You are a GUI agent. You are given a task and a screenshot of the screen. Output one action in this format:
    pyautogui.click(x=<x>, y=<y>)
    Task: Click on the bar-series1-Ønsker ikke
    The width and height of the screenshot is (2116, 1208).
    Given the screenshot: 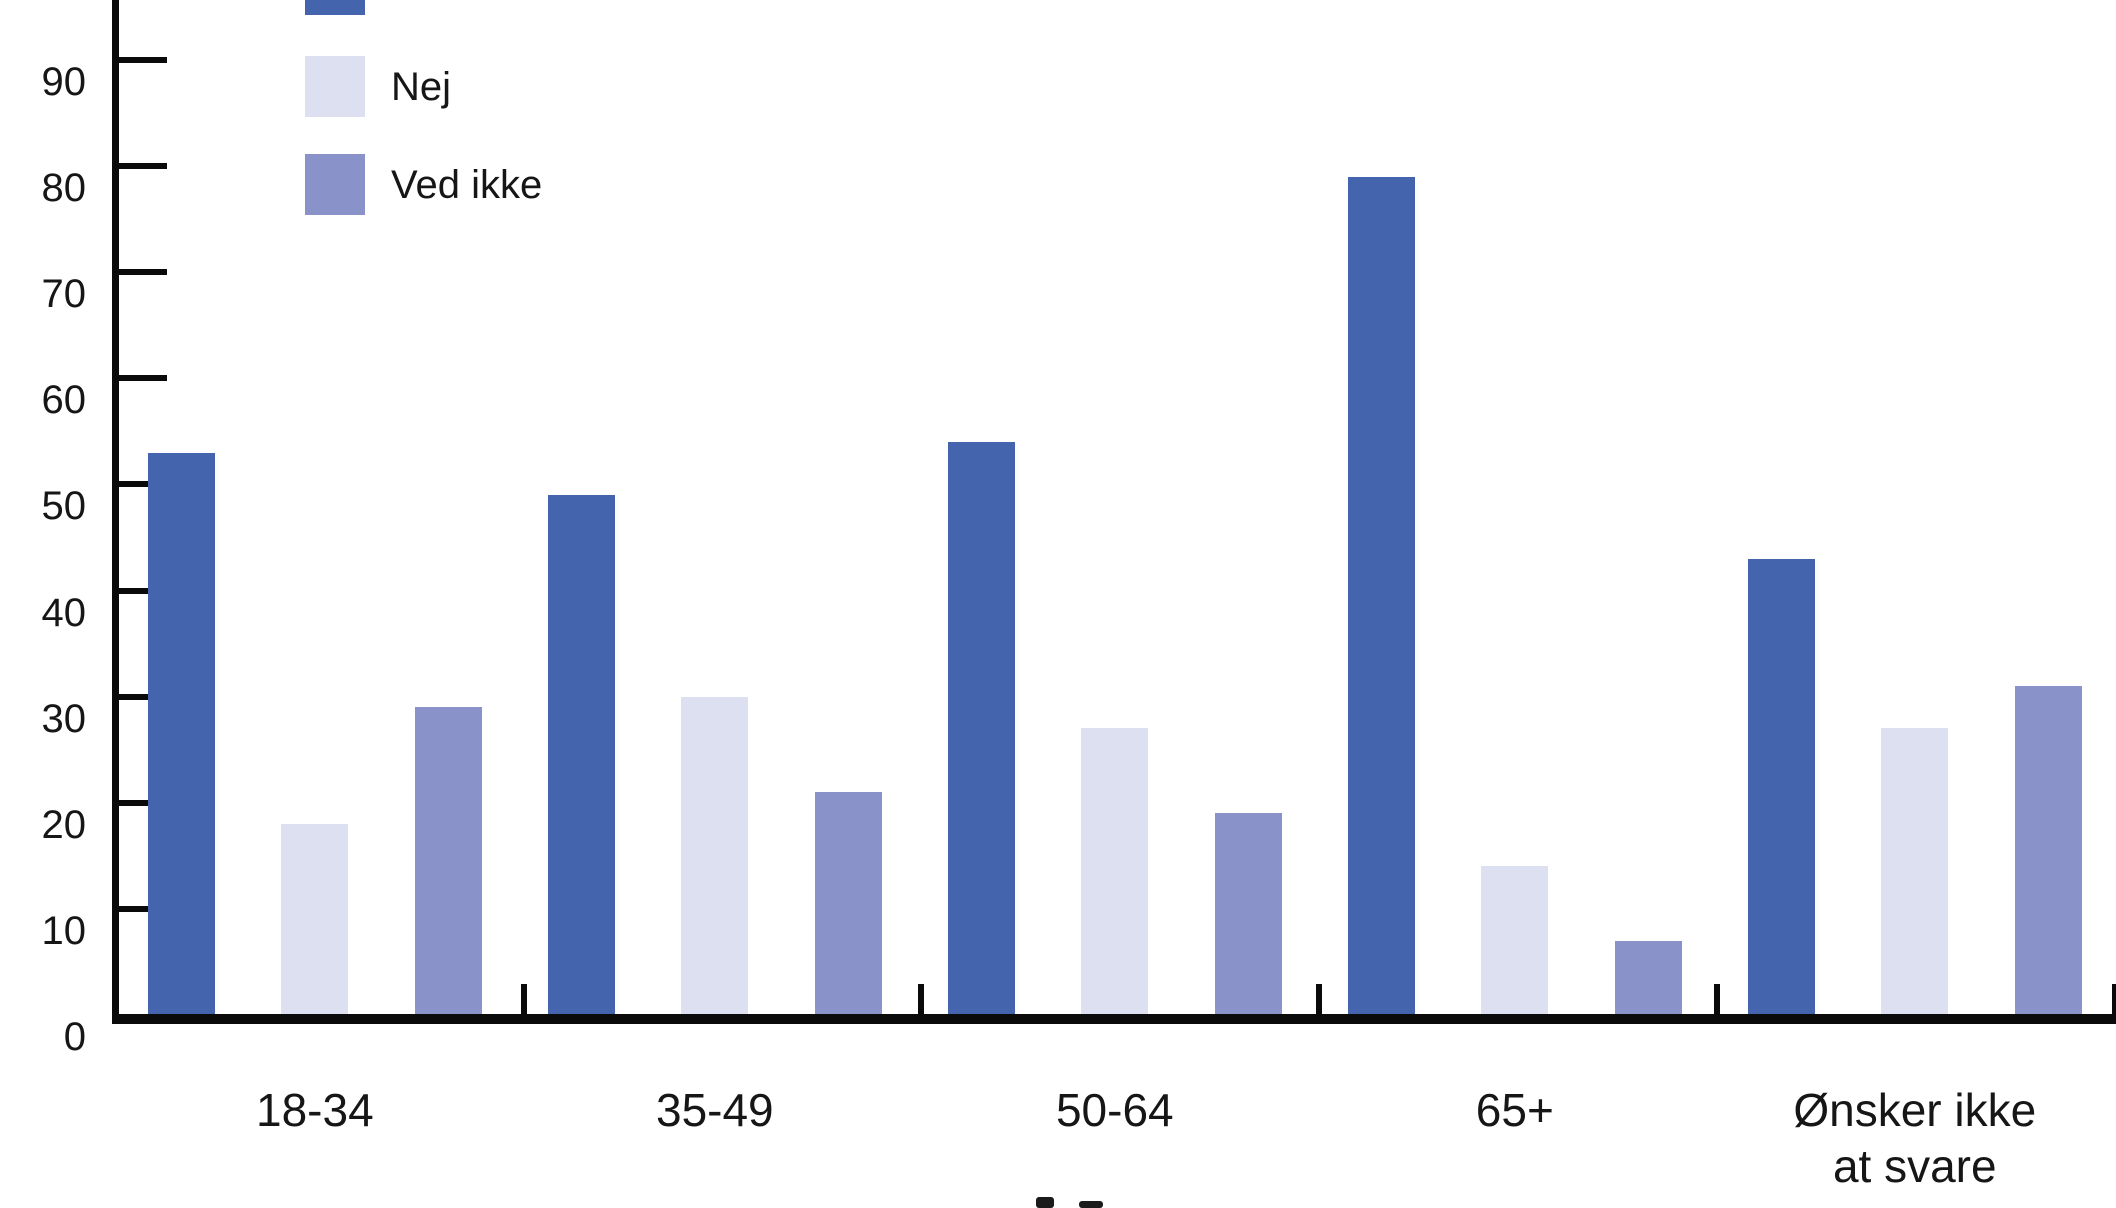 What is the action you would take?
    pyautogui.click(x=1781, y=786)
    